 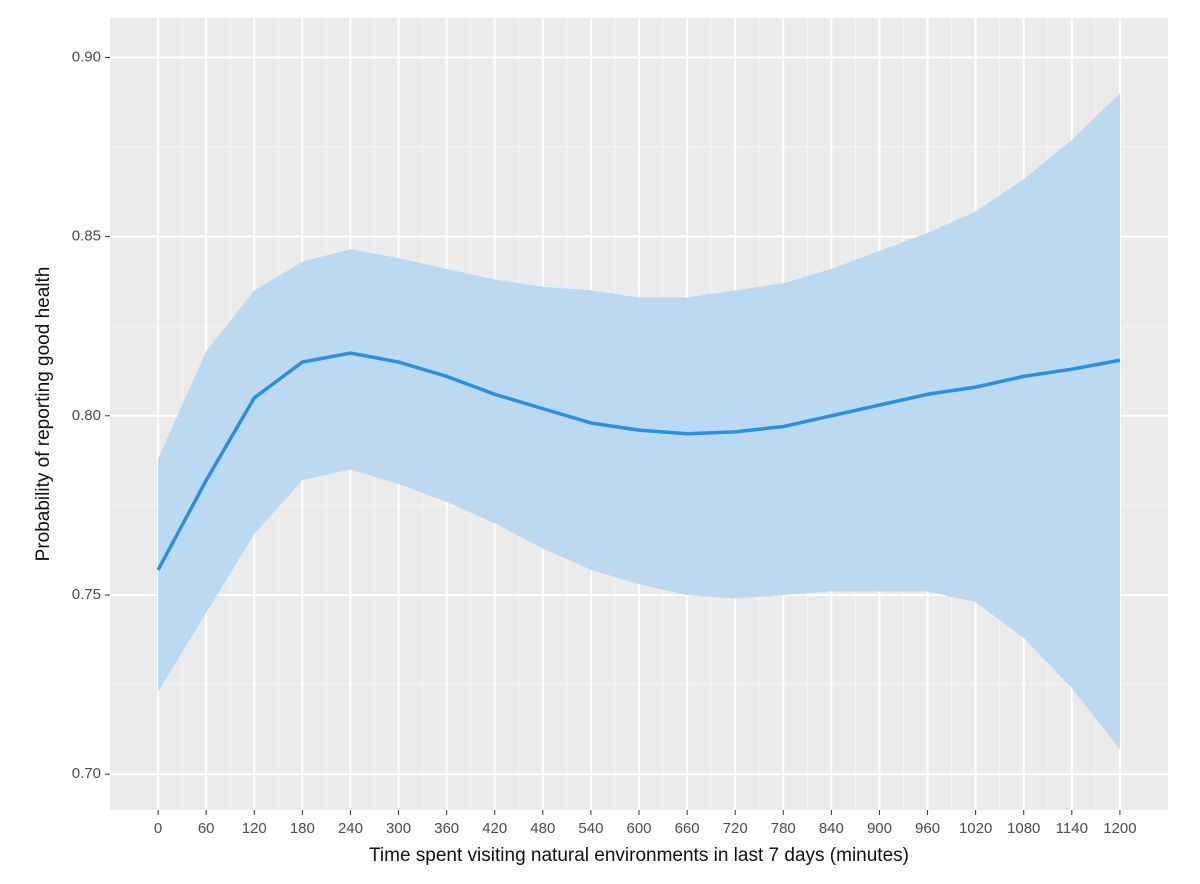 I want to click on x-tick-label: 300, so click(x=398, y=828).